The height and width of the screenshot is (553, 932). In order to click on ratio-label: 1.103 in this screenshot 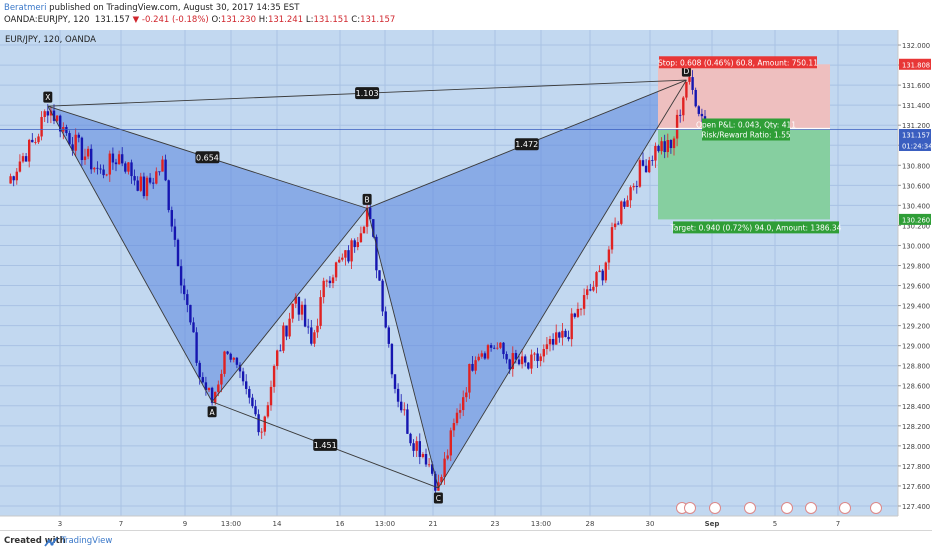, I will do `click(367, 93)`.